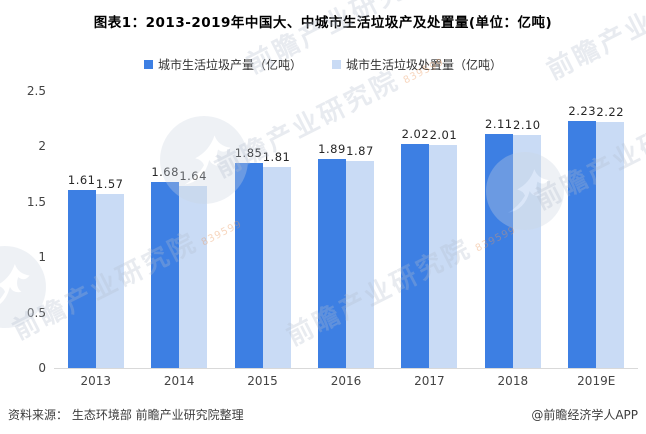  Describe the element at coordinates (276, 157) in the screenshot. I see `bar-value-label: 1.81` at that location.